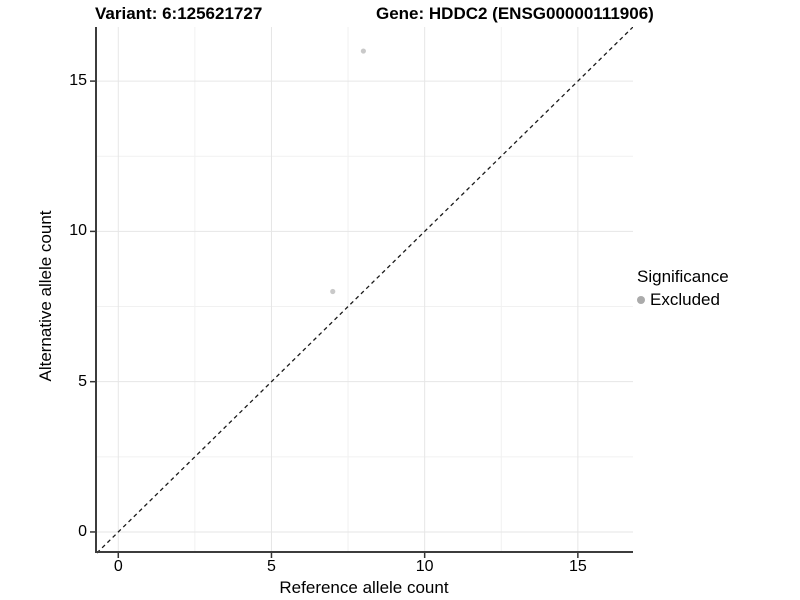 This screenshot has height=600, width=800. I want to click on x-axis-title: Reference allele count, so click(364, 587).